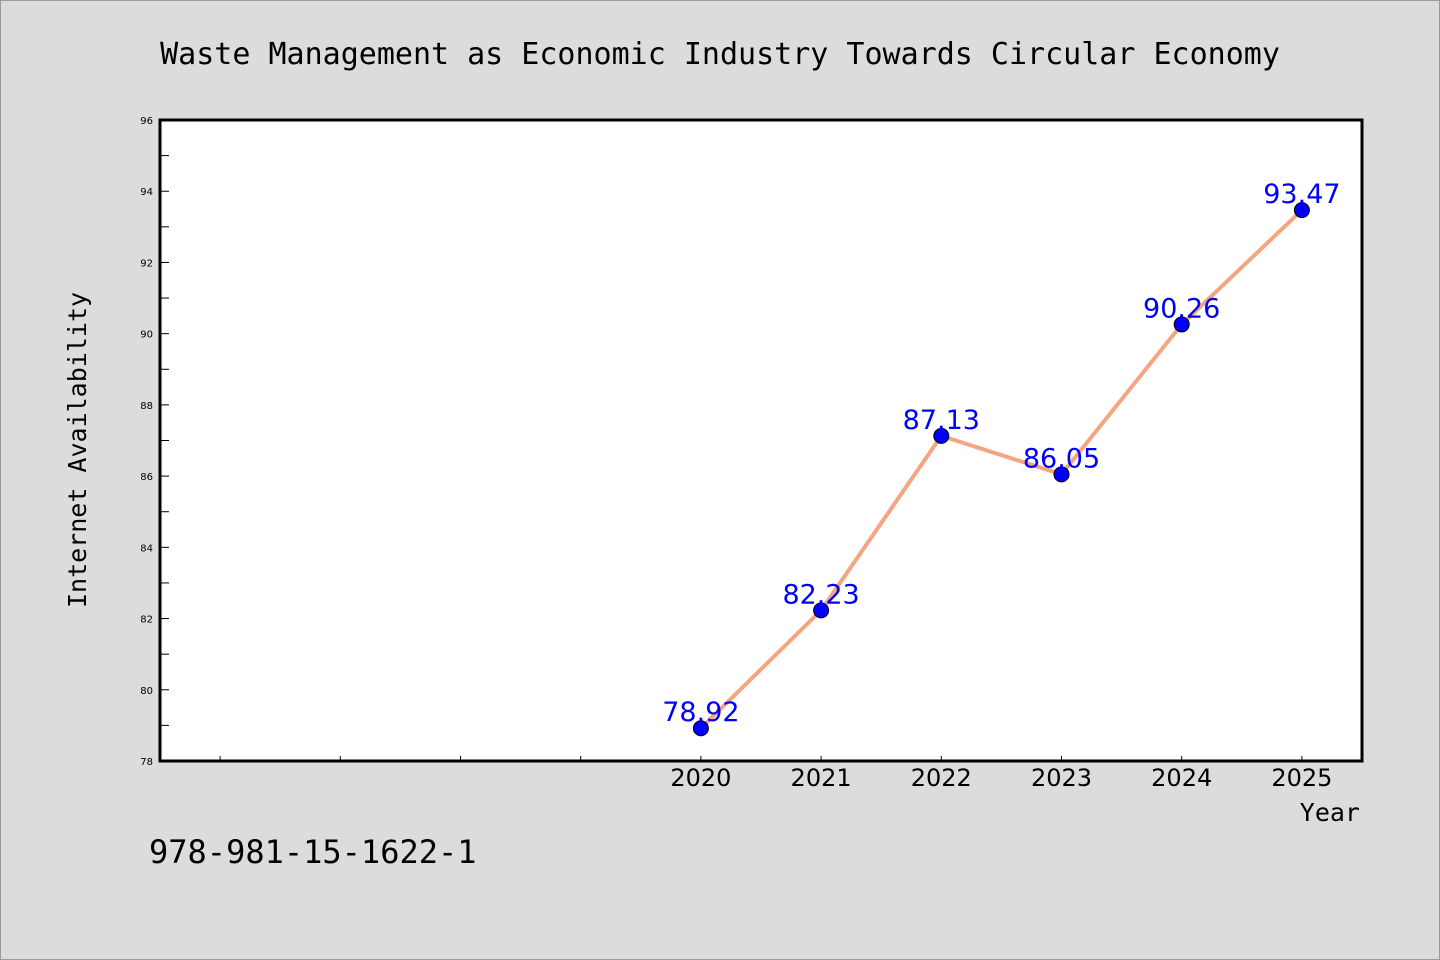 The height and width of the screenshot is (960, 1440). What do you see at coordinates (146, 263) in the screenshot?
I see `y-tick-label: 92` at bounding box center [146, 263].